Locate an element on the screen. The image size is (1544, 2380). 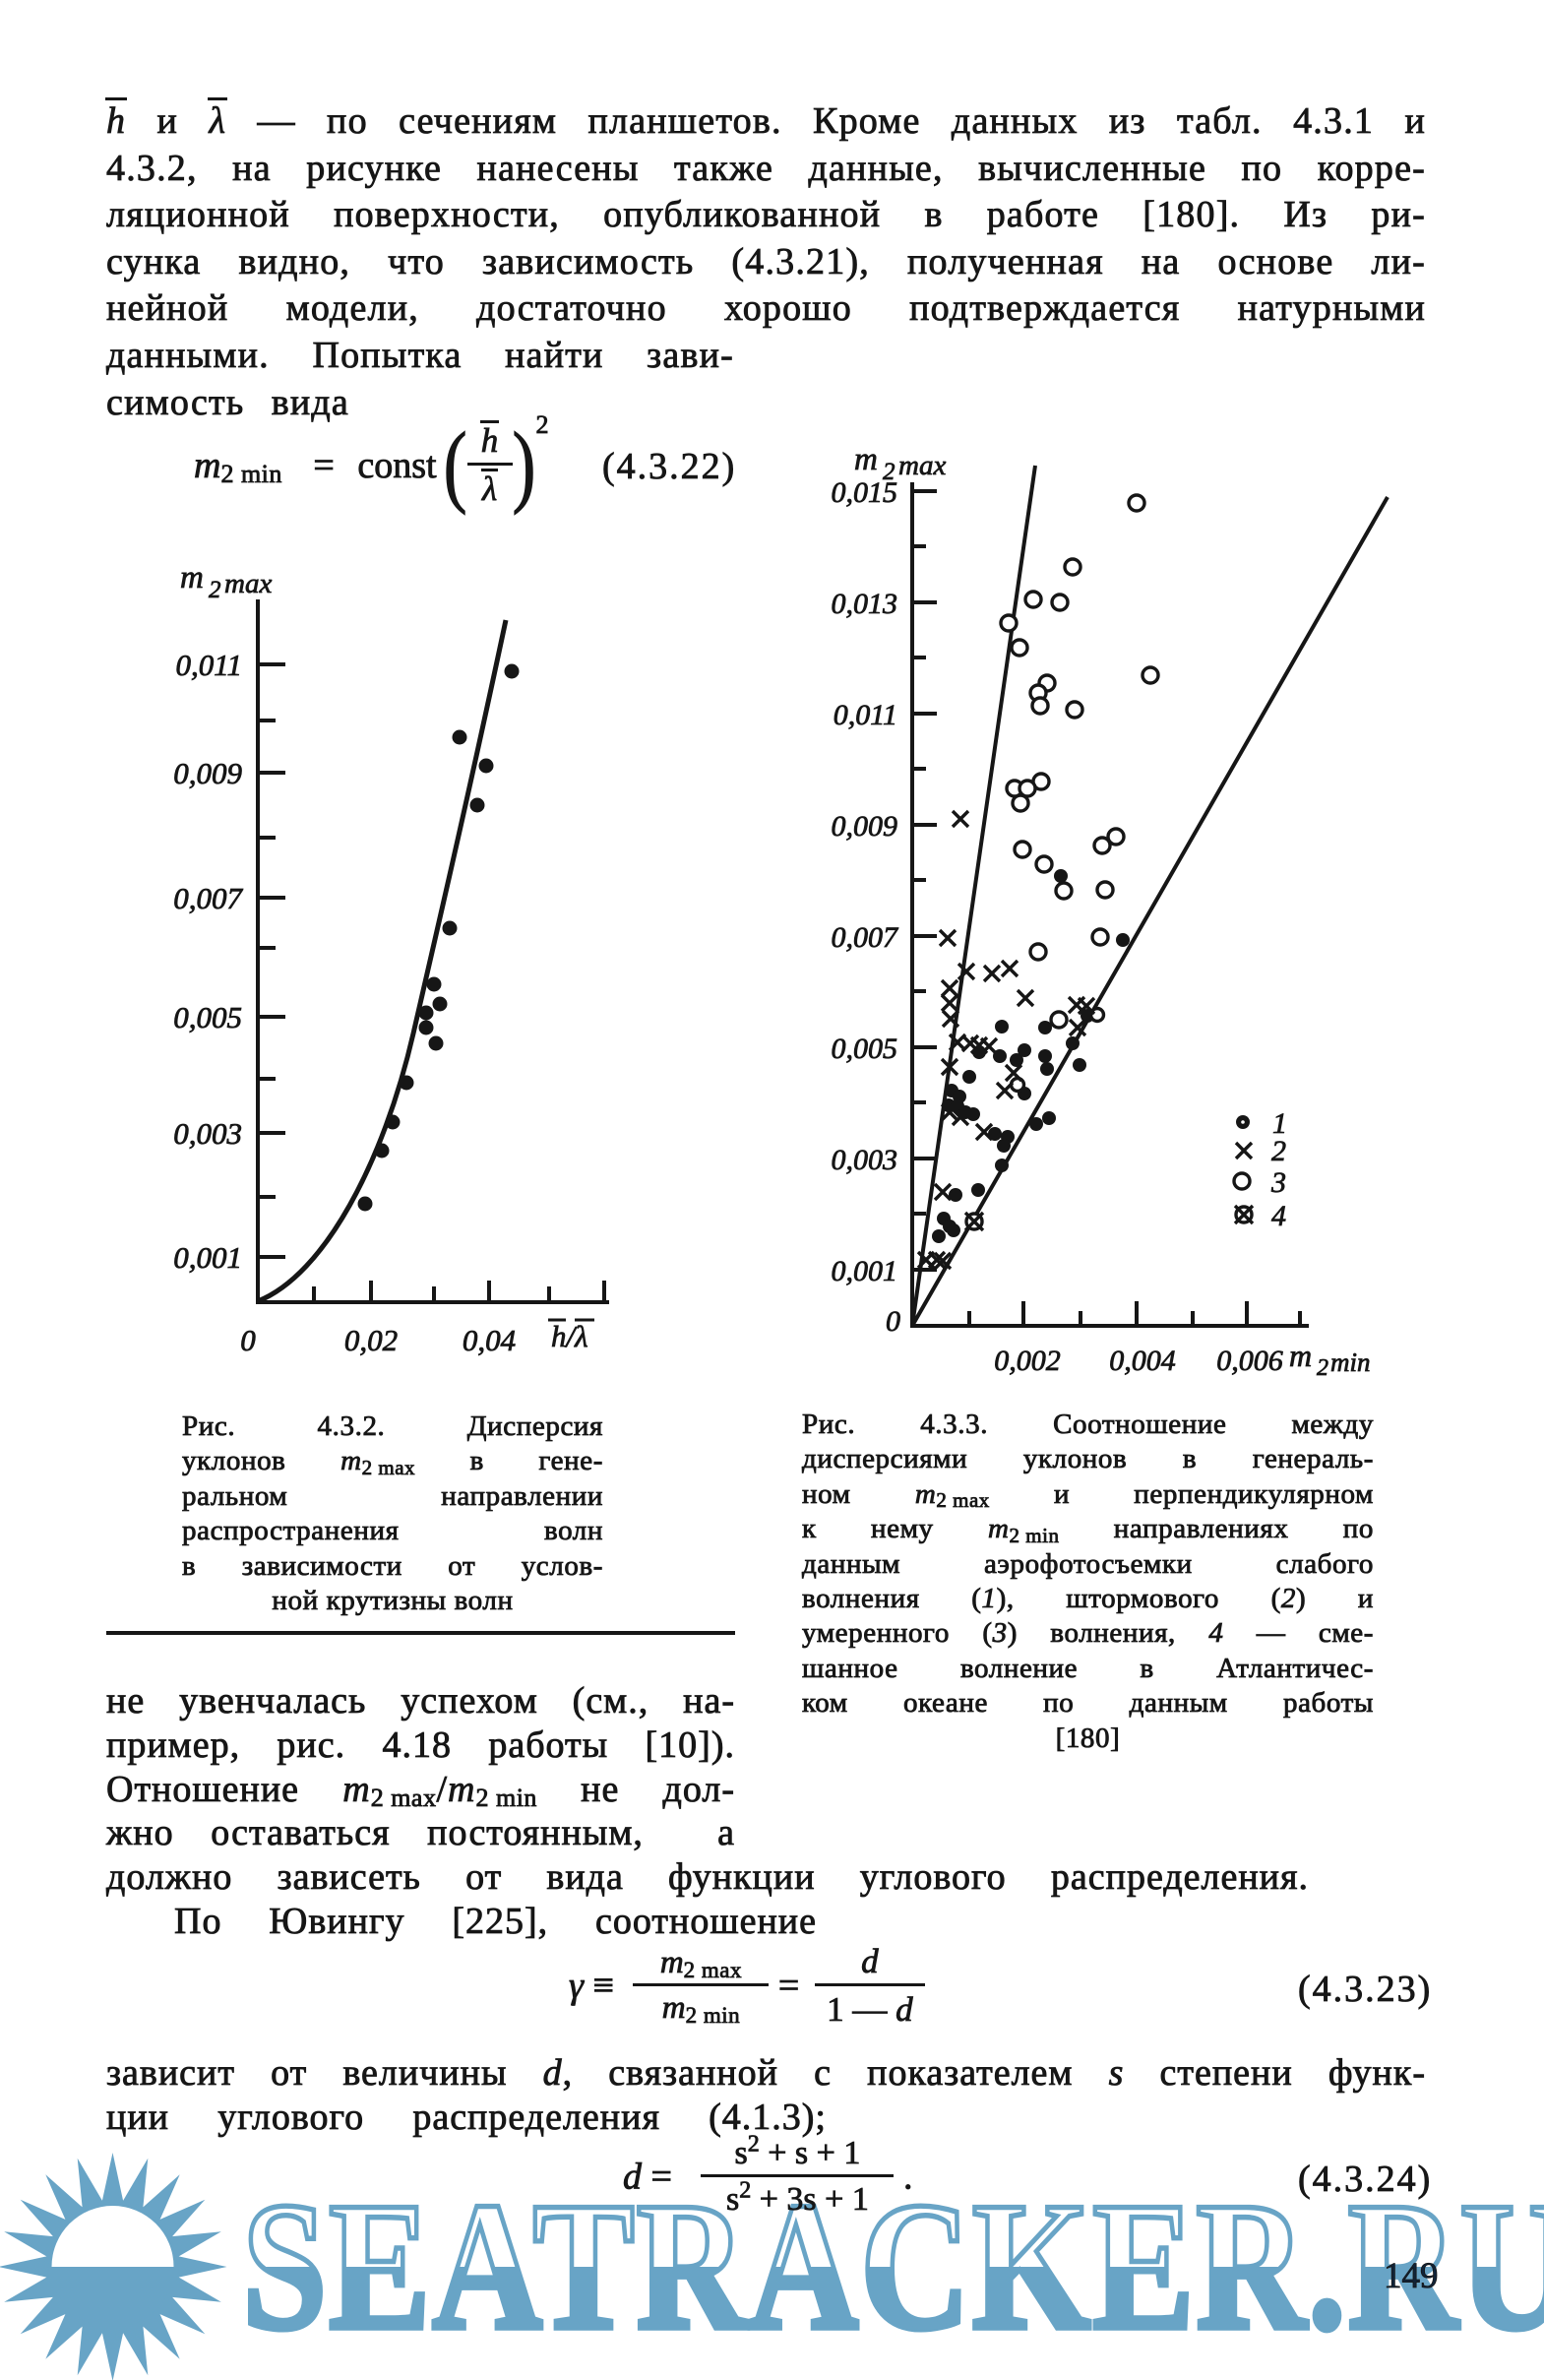
svg-text: 3 is located at coordinates (1278, 1182).